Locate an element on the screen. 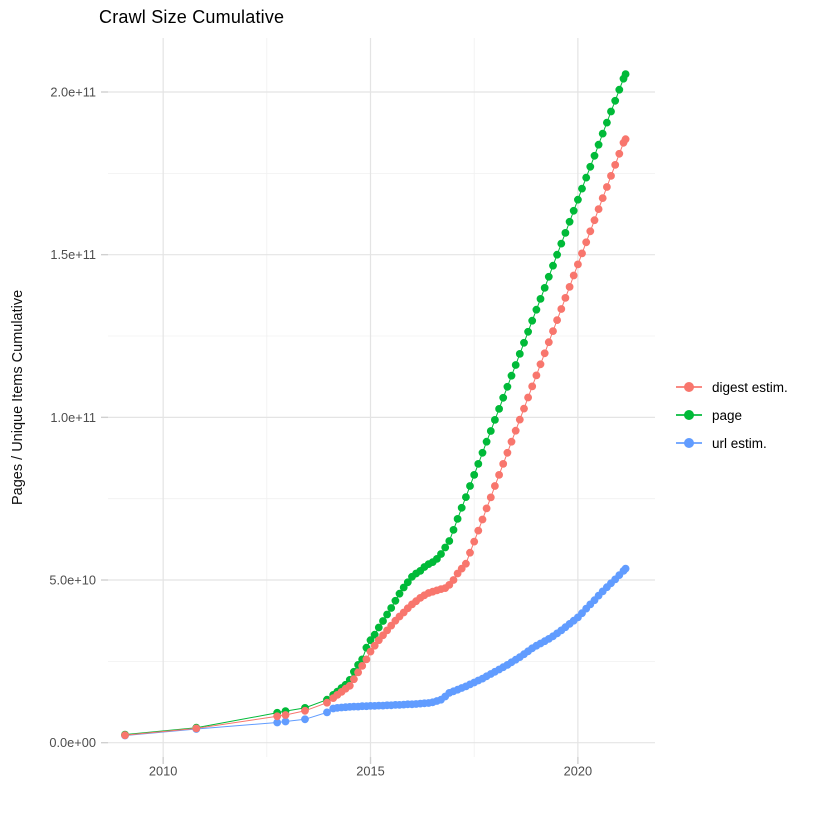 This screenshot has width=826, height=827. y-tick-label: 5.0e+10 is located at coordinates (72, 580).